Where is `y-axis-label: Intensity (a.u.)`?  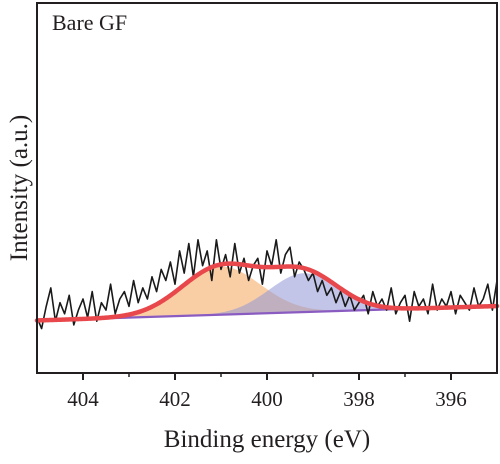
y-axis-label: Intensity (a.u.) is located at coordinates (19, 188).